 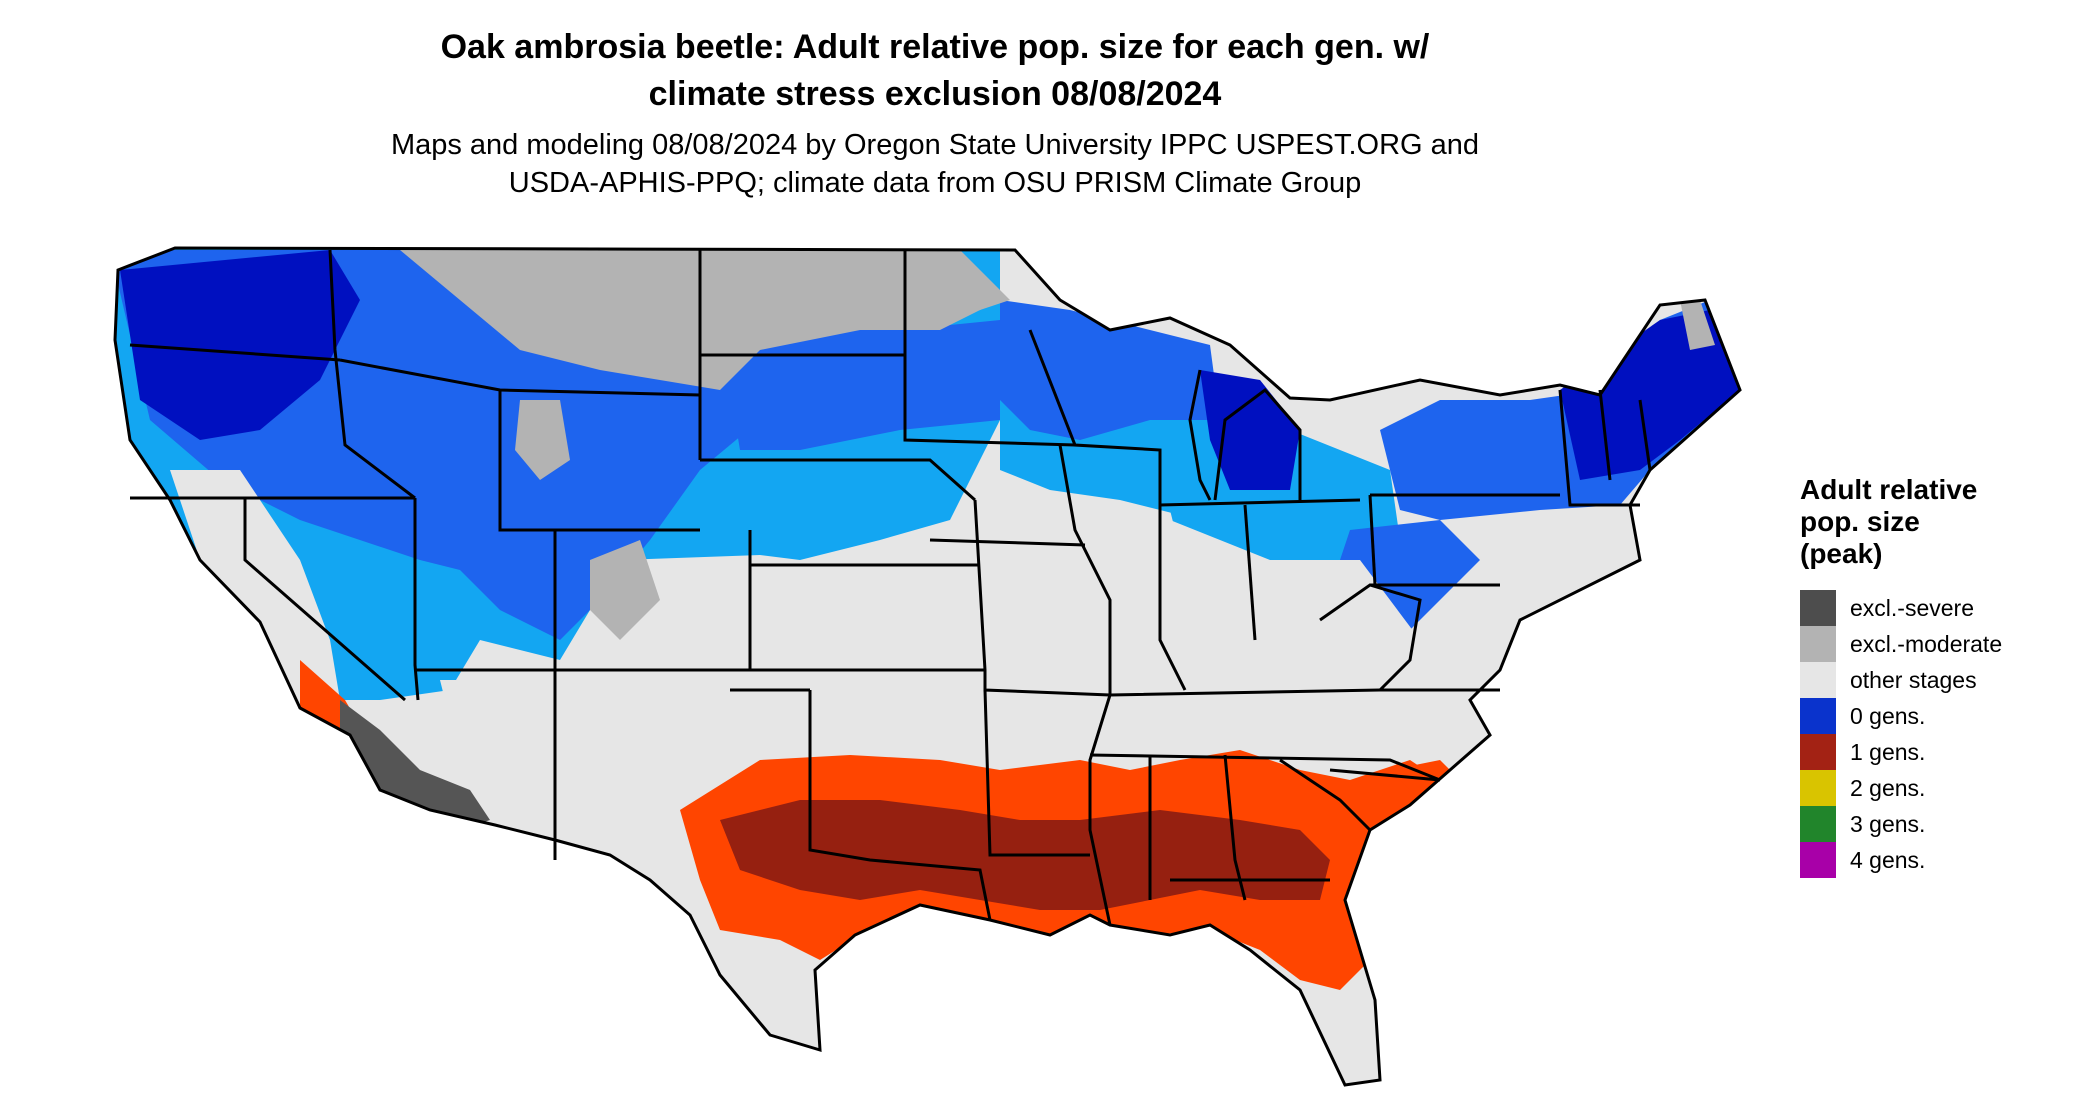 I want to click on boundary-lower-michigan, so click(x=1257, y=444).